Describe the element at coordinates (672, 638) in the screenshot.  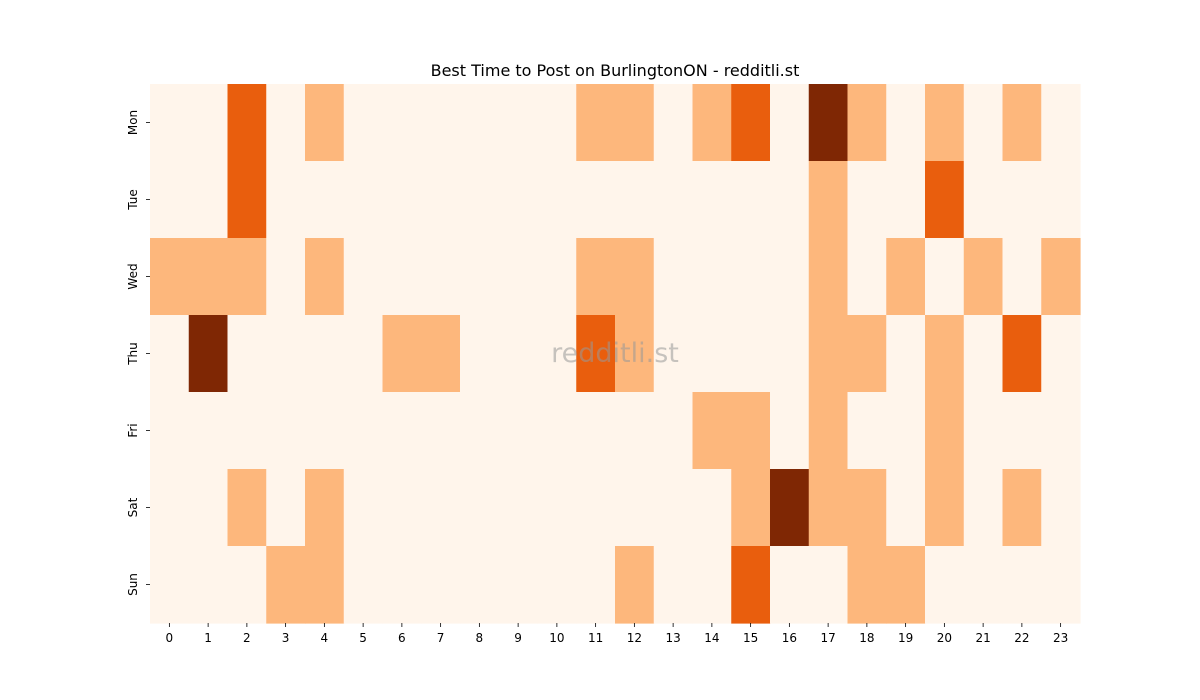
I see `x-tick-label: 13` at that location.